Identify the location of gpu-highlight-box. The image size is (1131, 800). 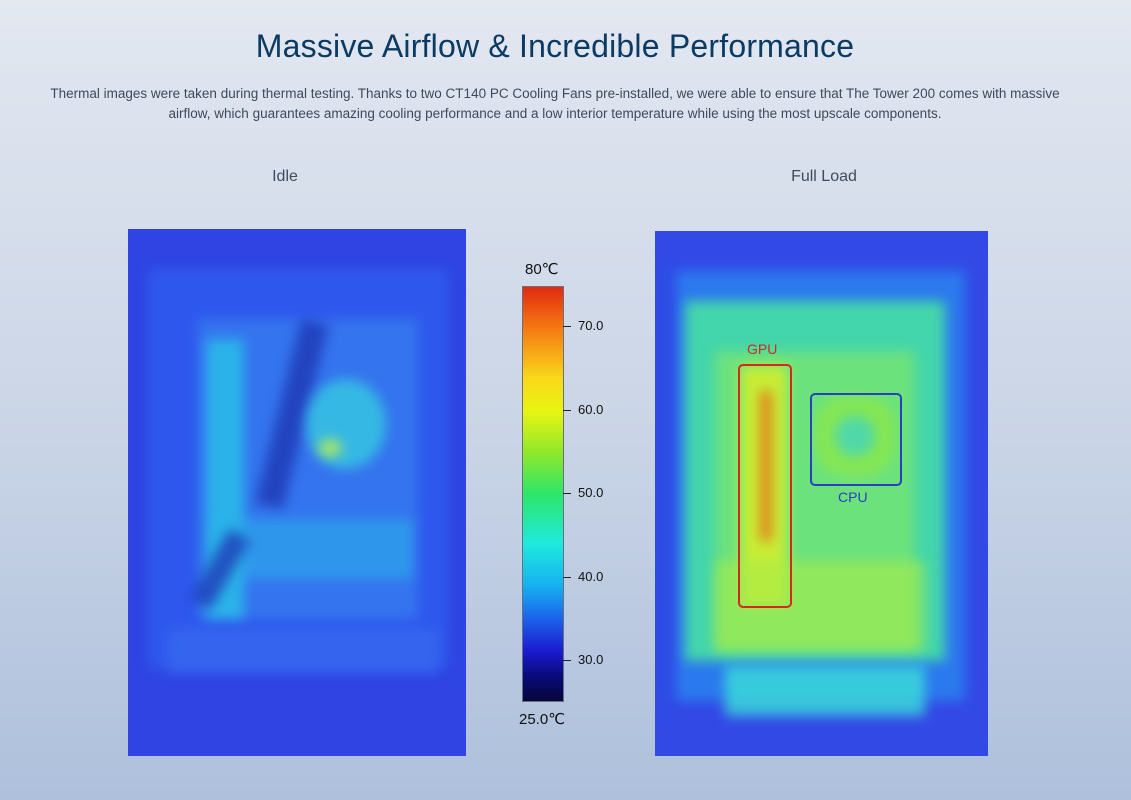
(765, 486).